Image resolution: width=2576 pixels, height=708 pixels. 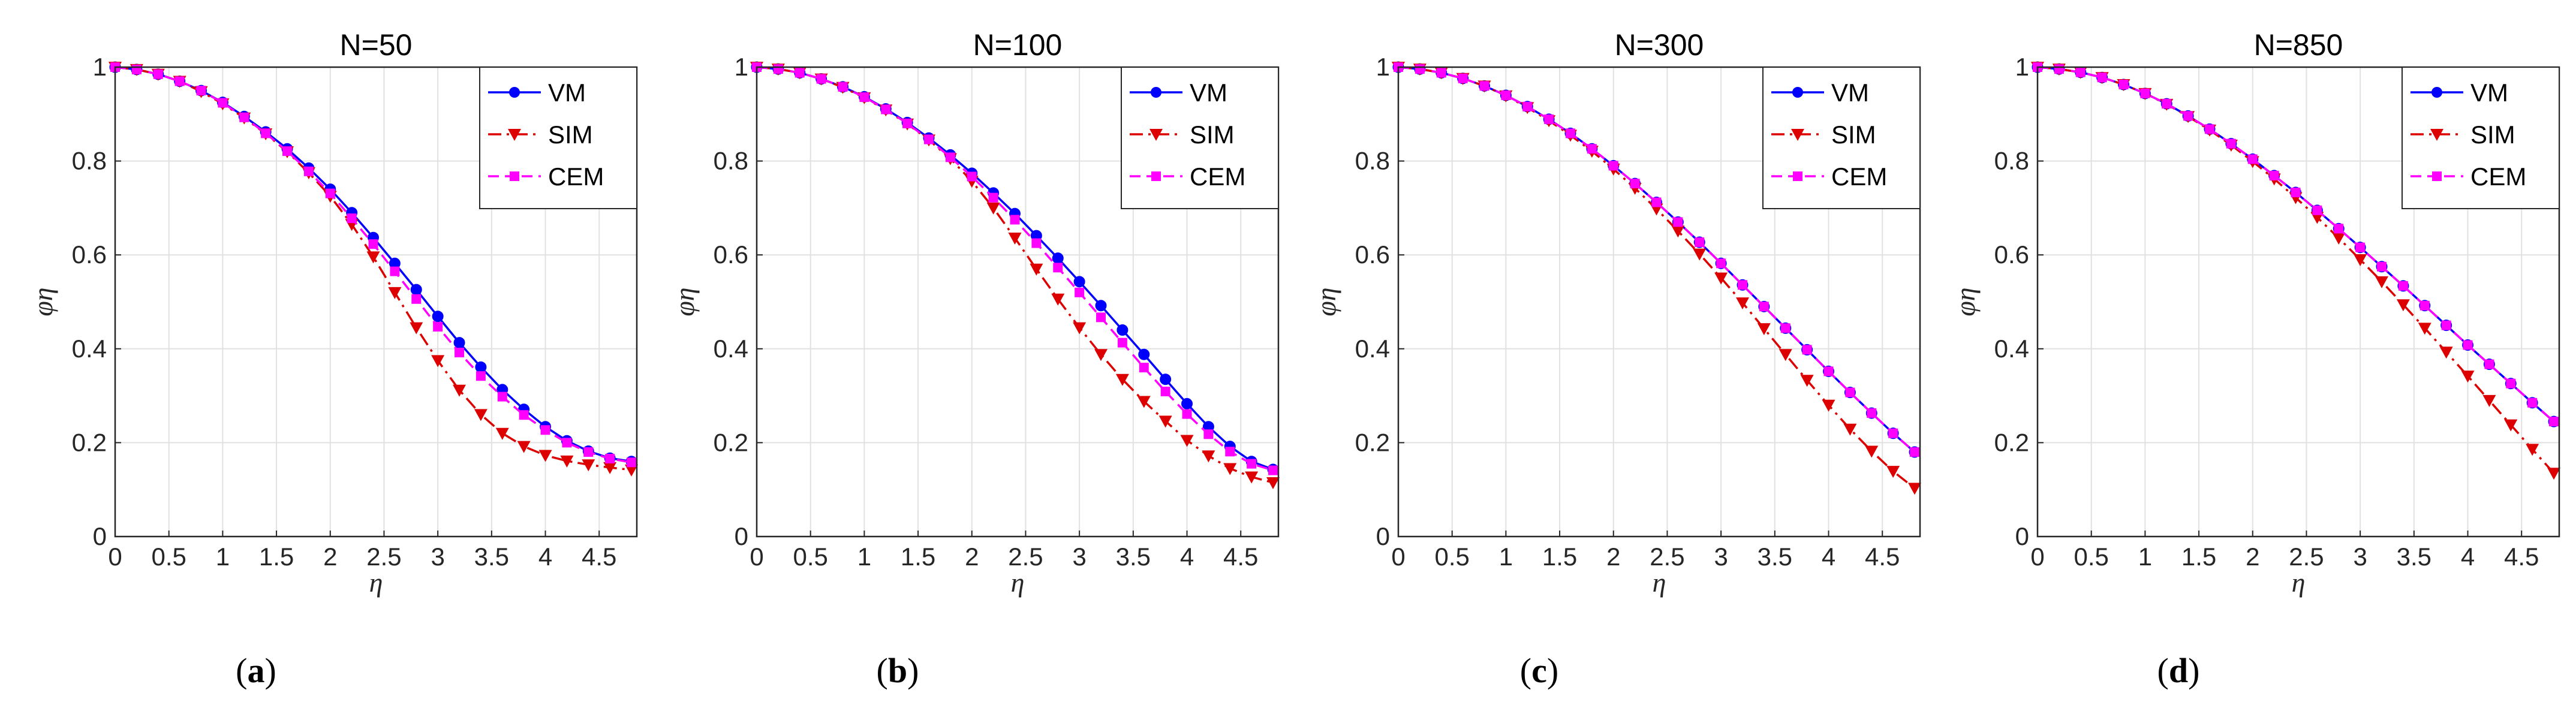 What do you see at coordinates (1552, 670) in the screenshot?
I see `panel-label-paren: )` at bounding box center [1552, 670].